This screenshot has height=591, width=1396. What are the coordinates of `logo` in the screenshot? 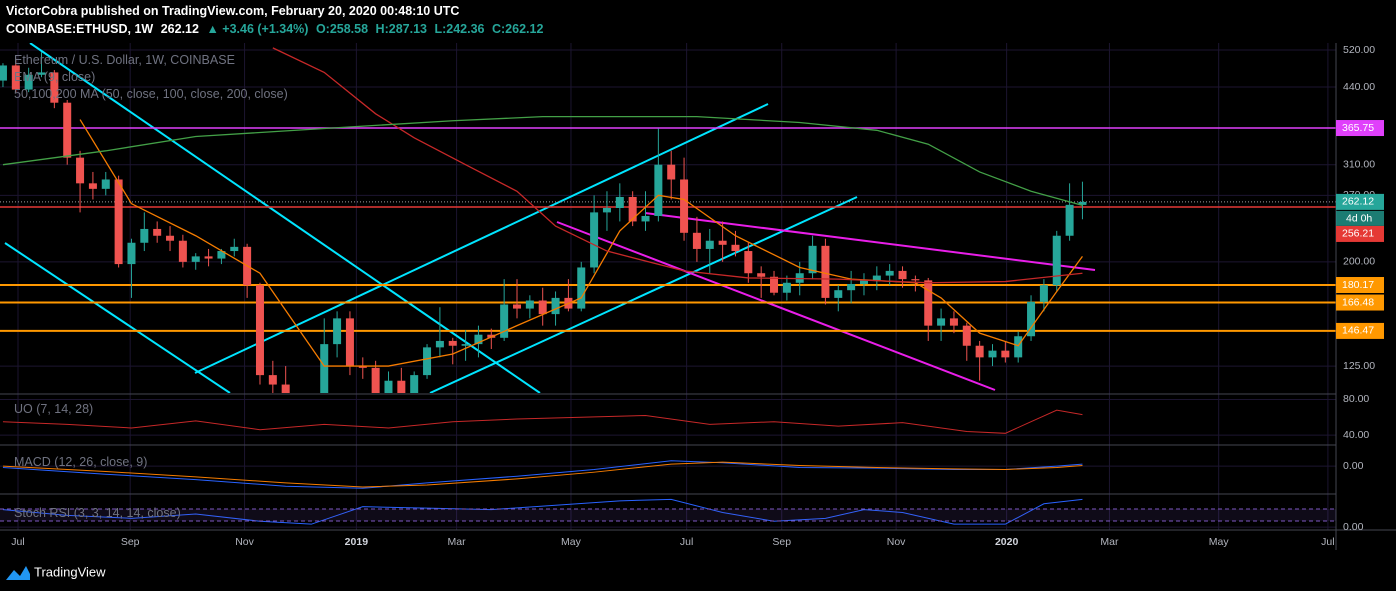 It's located at (18, 573).